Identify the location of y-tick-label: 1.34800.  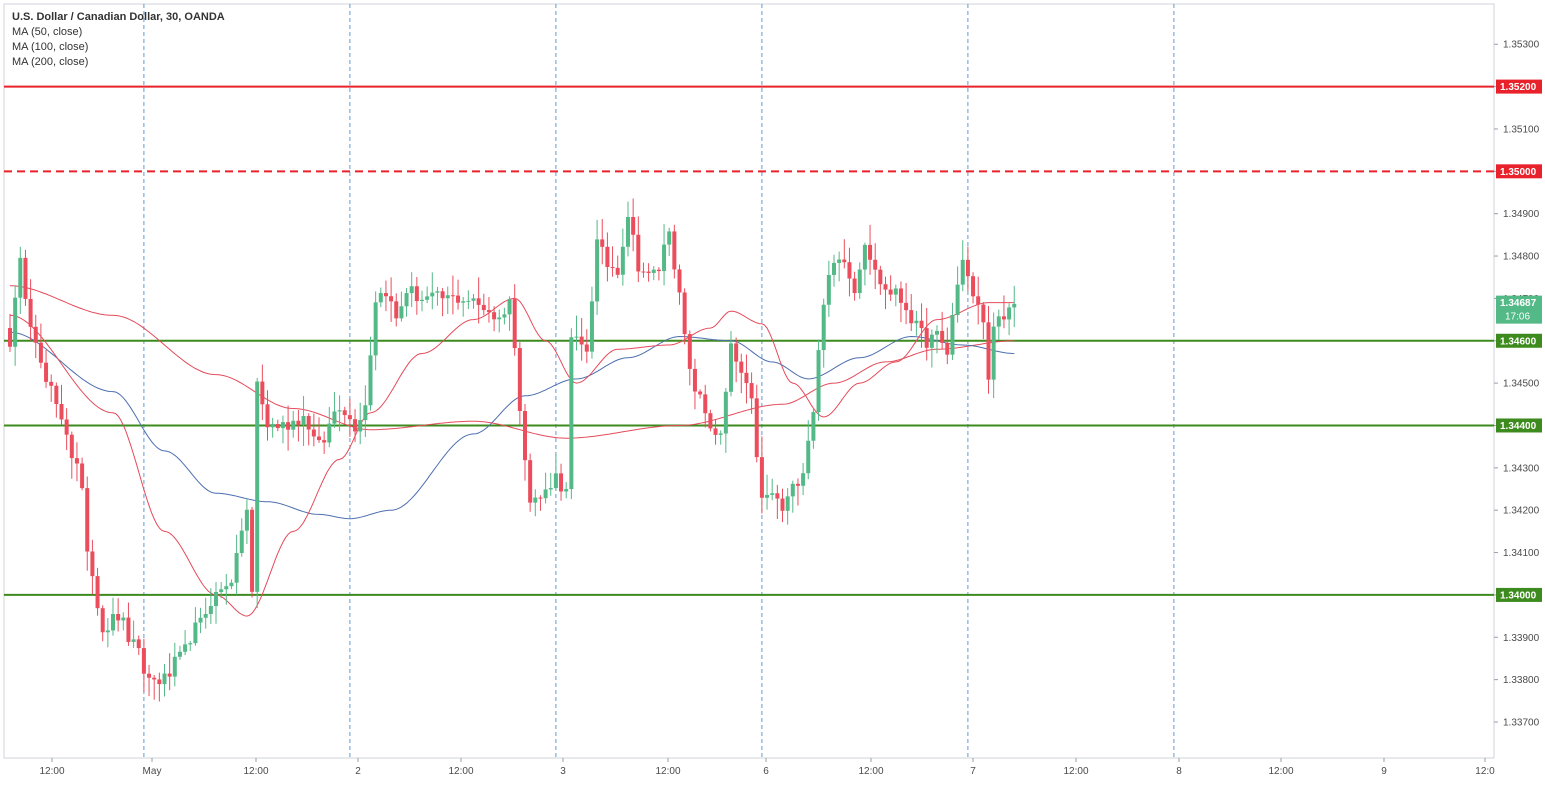
(1521, 257).